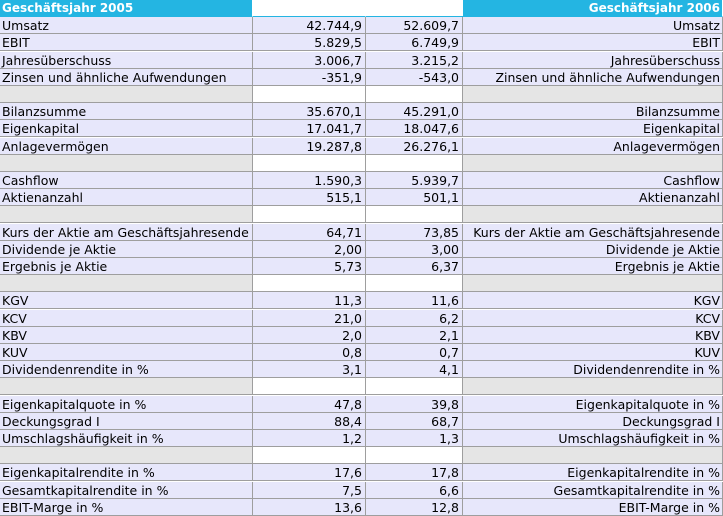 This screenshot has height=516, width=723. I want to click on row-label-cell: Zinsen und ähnliche Aufwendungen, so click(126, 77).